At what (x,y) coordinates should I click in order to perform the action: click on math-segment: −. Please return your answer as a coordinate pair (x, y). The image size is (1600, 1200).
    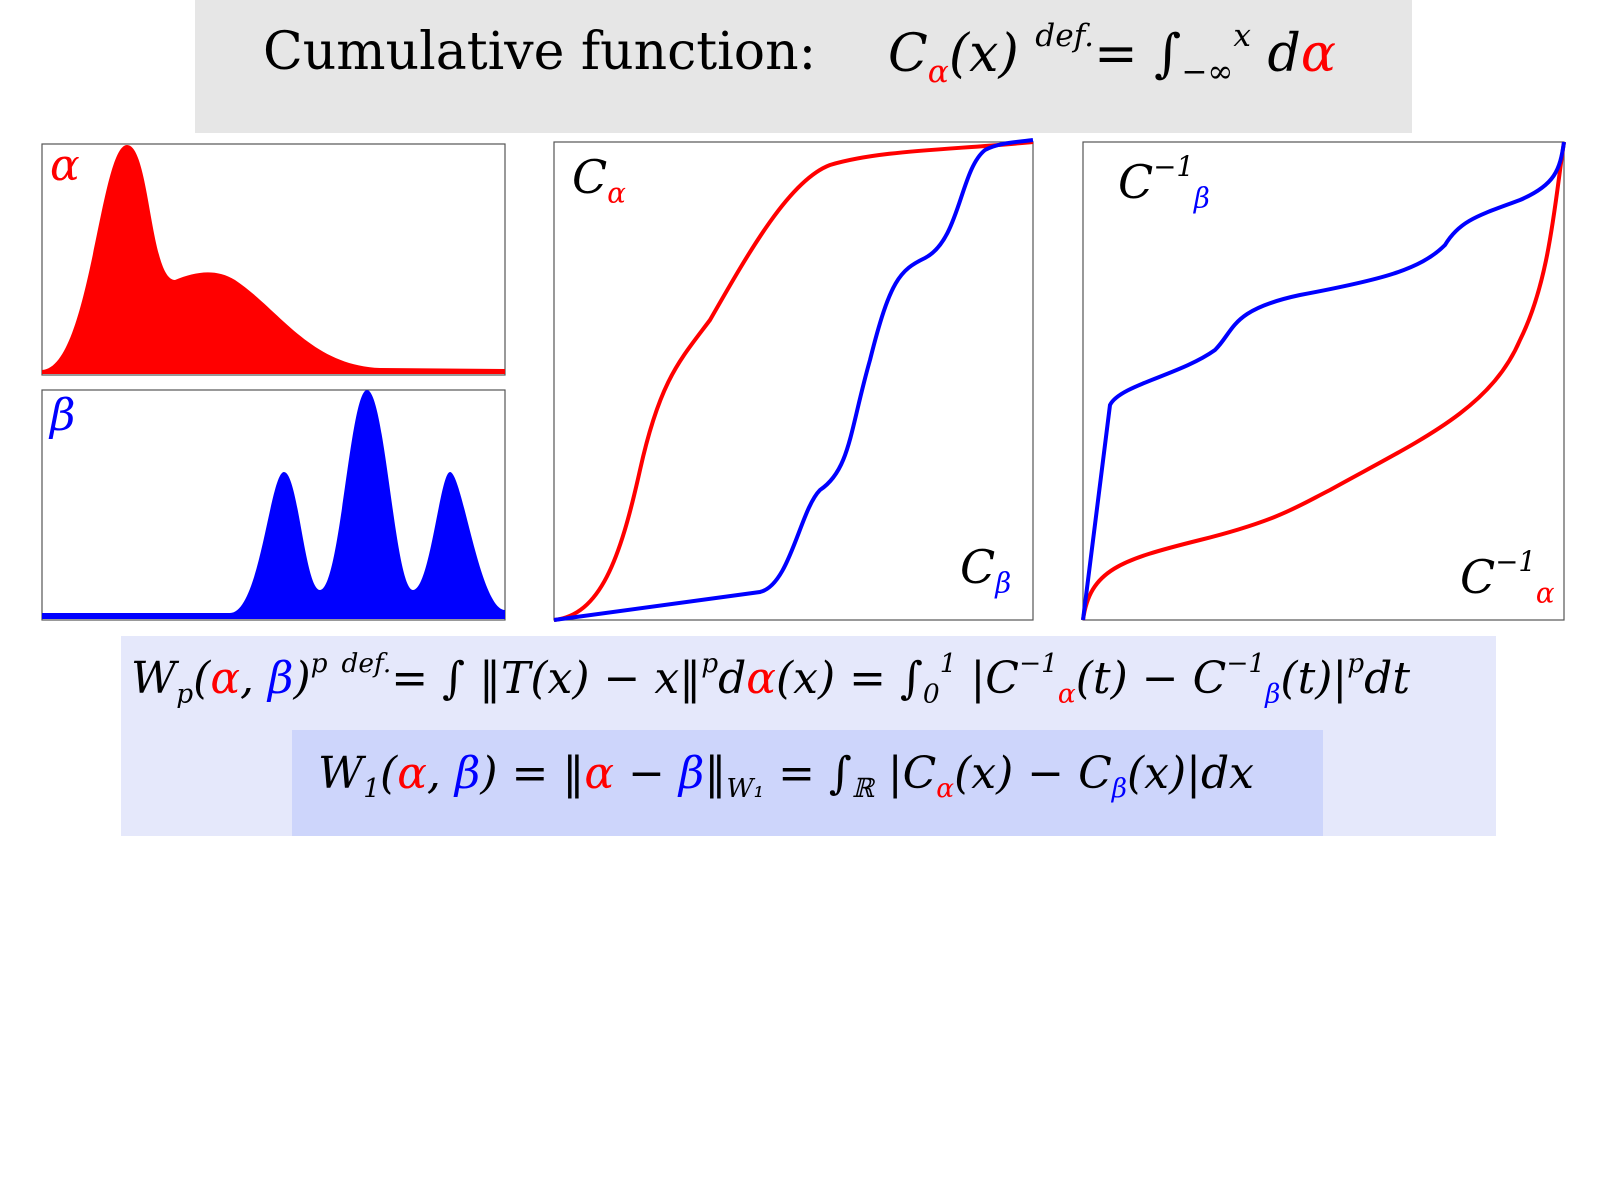
    Looking at the image, I should click on (646, 773).